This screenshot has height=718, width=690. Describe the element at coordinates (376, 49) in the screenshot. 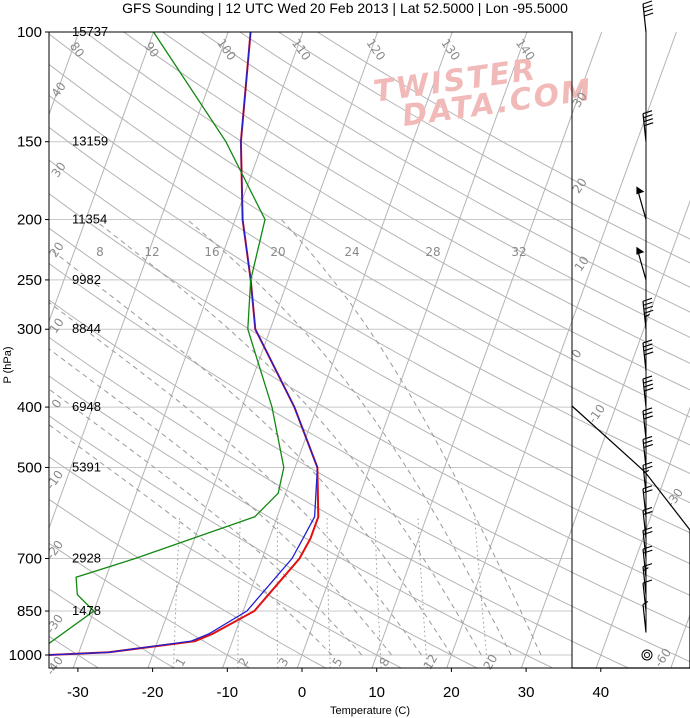

I see `isotherm-label: 120` at that location.